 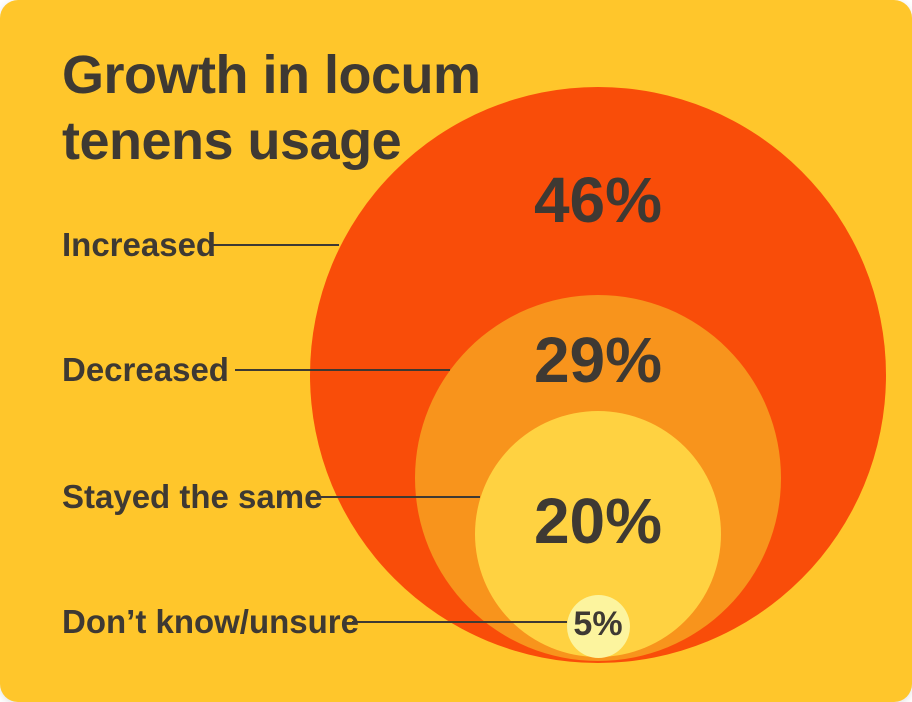 What do you see at coordinates (400, 497) in the screenshot?
I see `leader-line-stayed-the-same` at bounding box center [400, 497].